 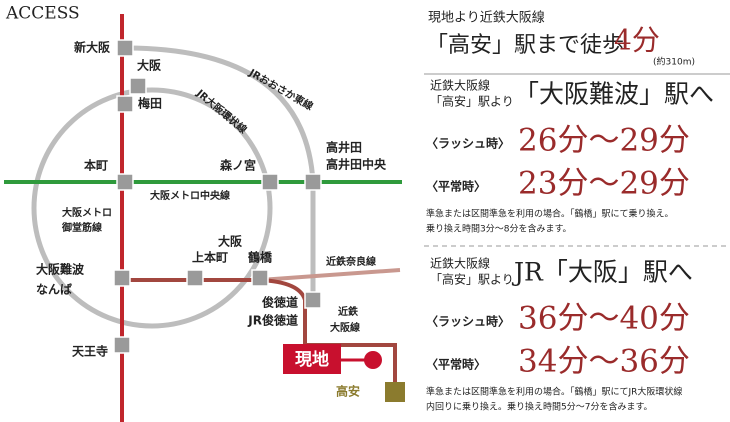 I want to click on line-label: JR大阪環状線, so click(x=221, y=111).